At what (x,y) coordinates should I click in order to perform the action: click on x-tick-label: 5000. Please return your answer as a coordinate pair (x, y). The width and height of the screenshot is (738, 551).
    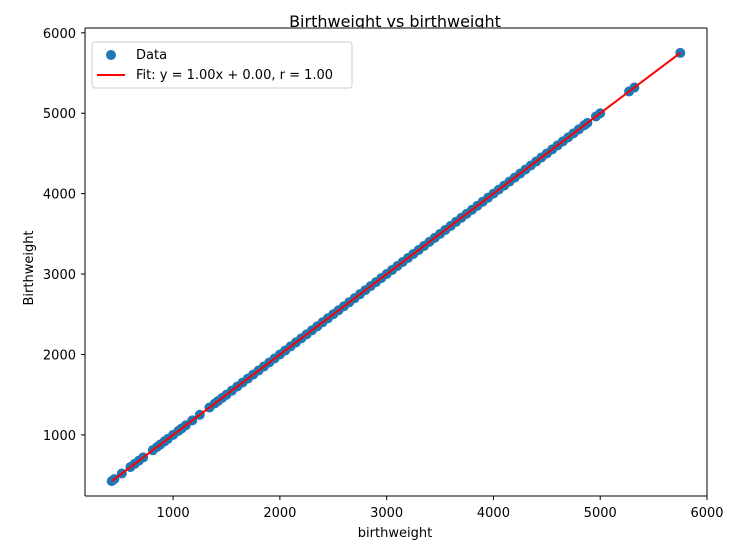
    Looking at the image, I should click on (600, 513).